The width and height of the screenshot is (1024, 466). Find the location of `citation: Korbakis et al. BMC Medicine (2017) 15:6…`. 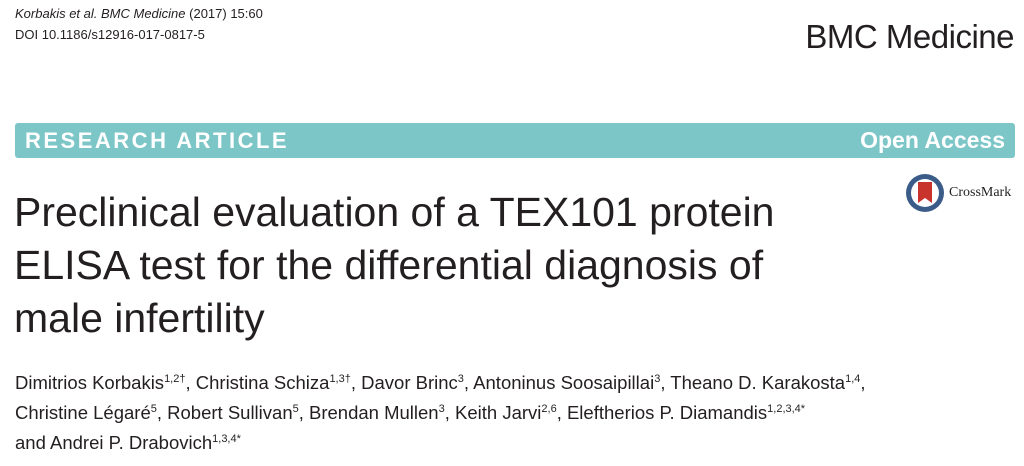

citation: Korbakis et al. BMC Medicine (2017) 15:6… is located at coordinates (139, 13).